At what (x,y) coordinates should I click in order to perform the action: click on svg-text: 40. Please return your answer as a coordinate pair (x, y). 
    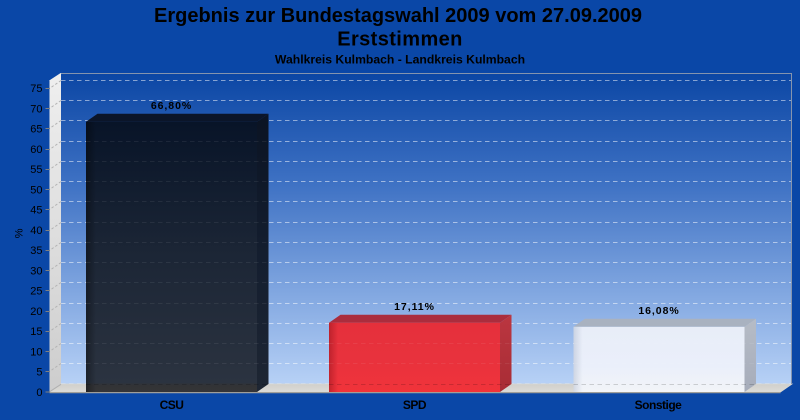
    Looking at the image, I should click on (36, 231).